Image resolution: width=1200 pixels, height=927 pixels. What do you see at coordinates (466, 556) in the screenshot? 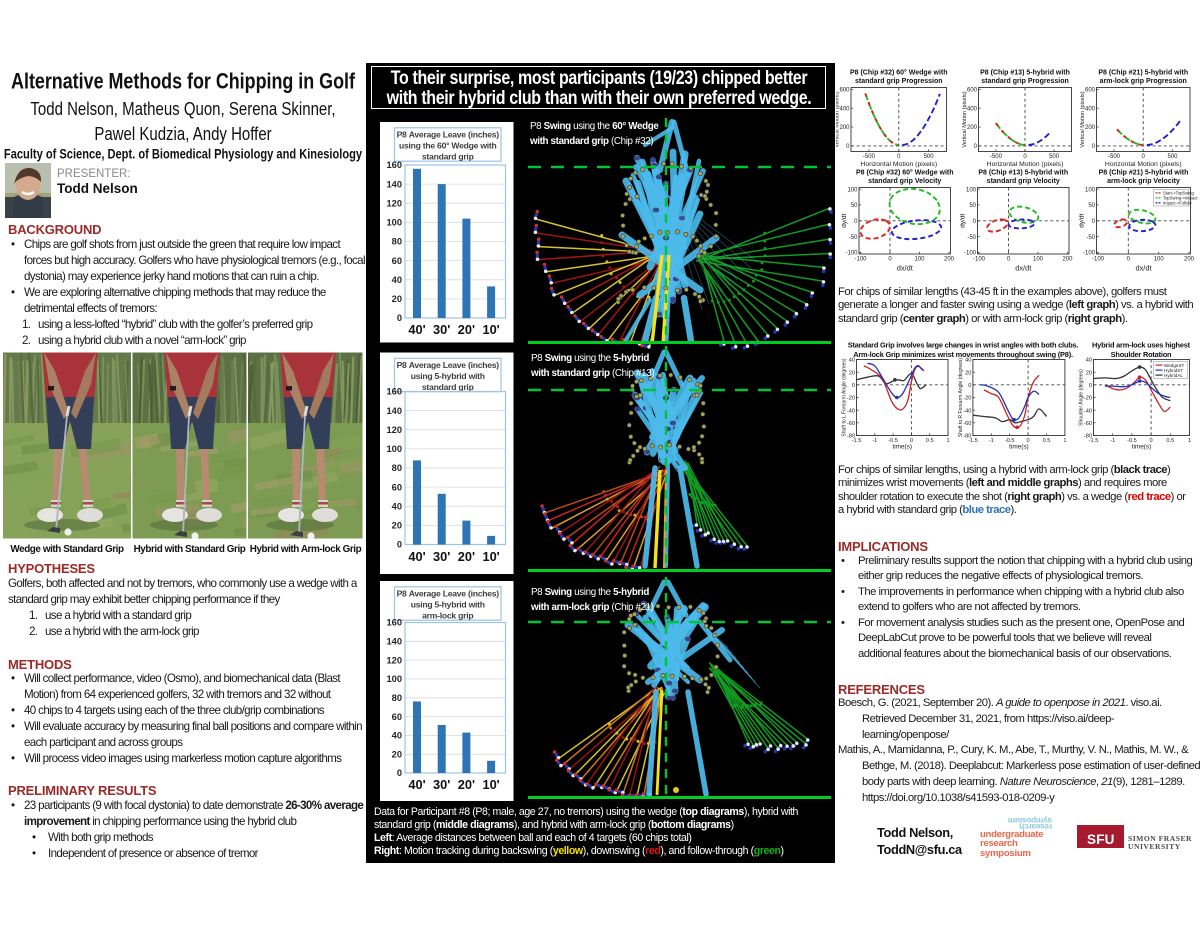
I see `svg-text: 20'` at bounding box center [466, 556].